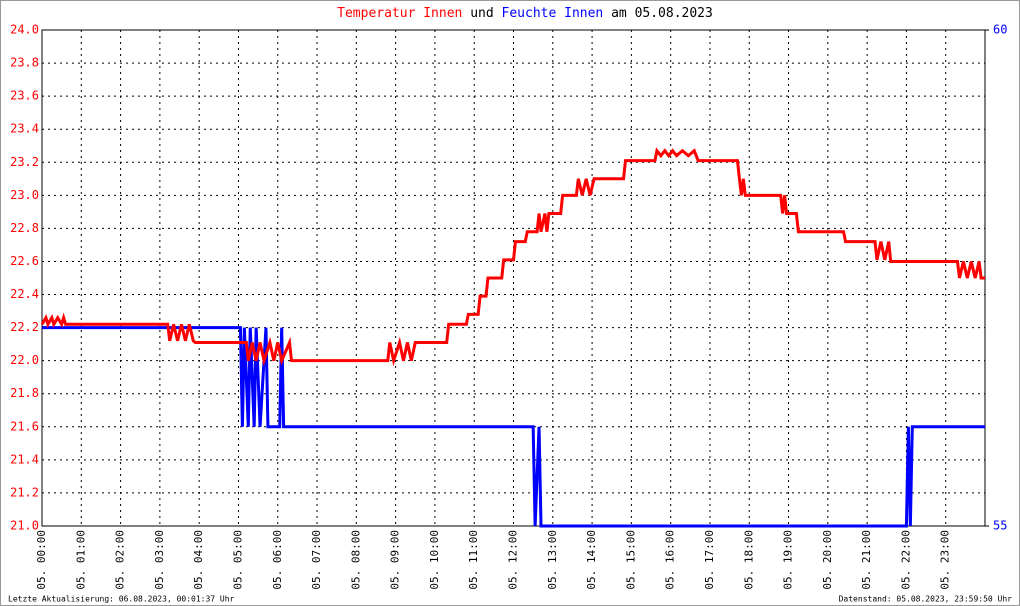 This screenshot has height=606, width=1020. Describe the element at coordinates (24, 459) in the screenshot. I see `y-tick-label: 21.4` at that location.